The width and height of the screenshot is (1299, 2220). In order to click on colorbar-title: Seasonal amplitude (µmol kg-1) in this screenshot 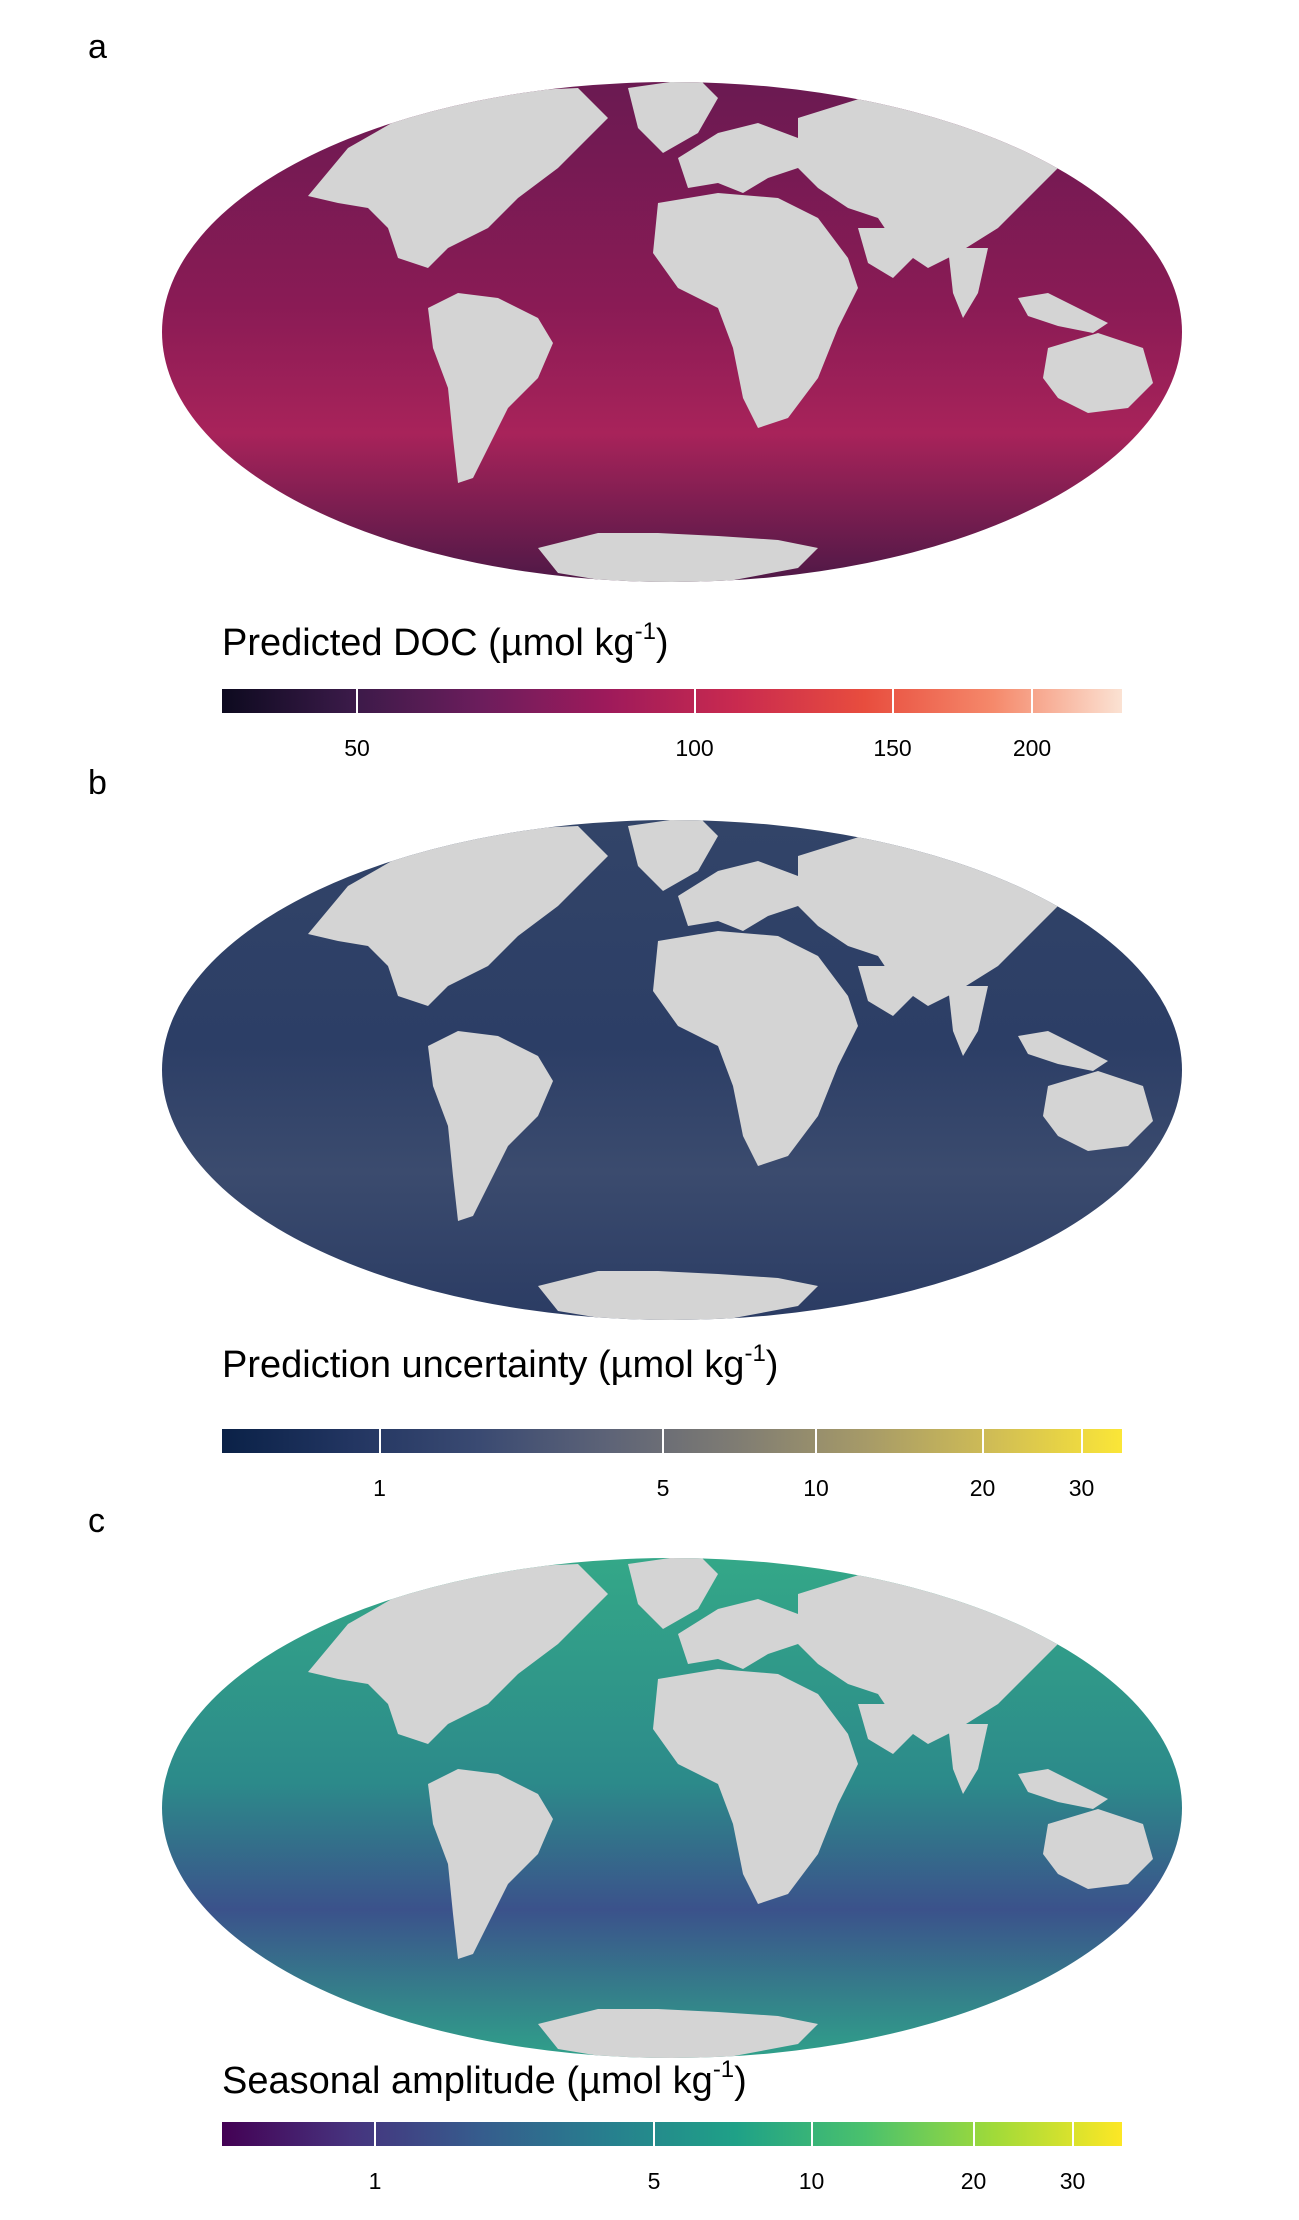, I will do `click(484, 2079)`.